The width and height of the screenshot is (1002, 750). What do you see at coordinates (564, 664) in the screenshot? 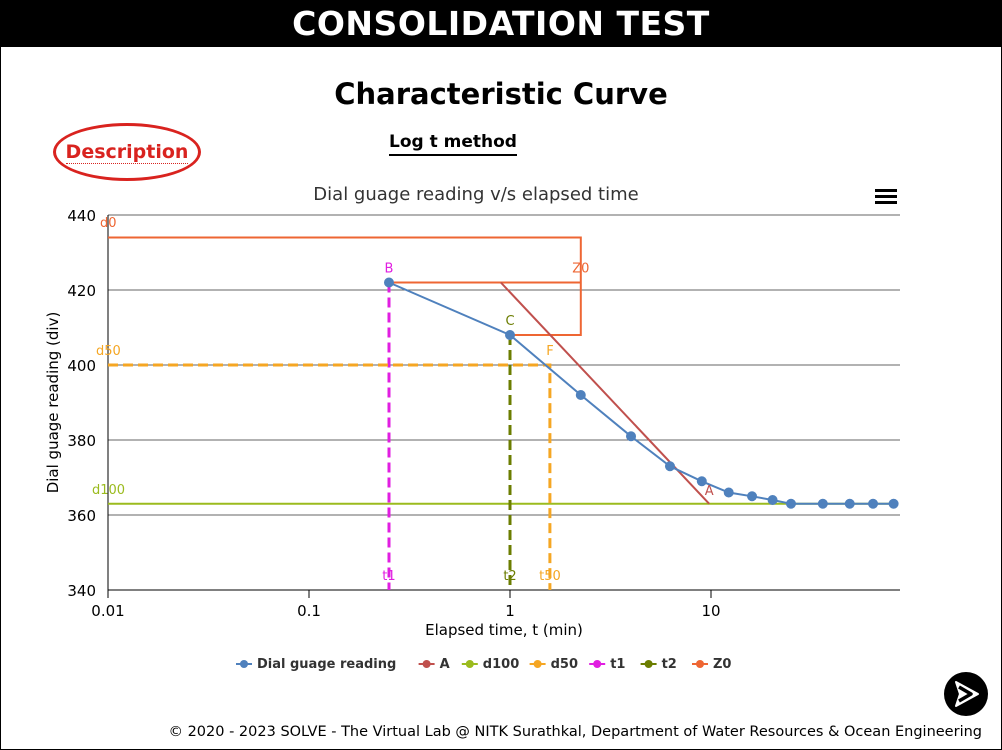
I see `legend-label: d50` at bounding box center [564, 664].